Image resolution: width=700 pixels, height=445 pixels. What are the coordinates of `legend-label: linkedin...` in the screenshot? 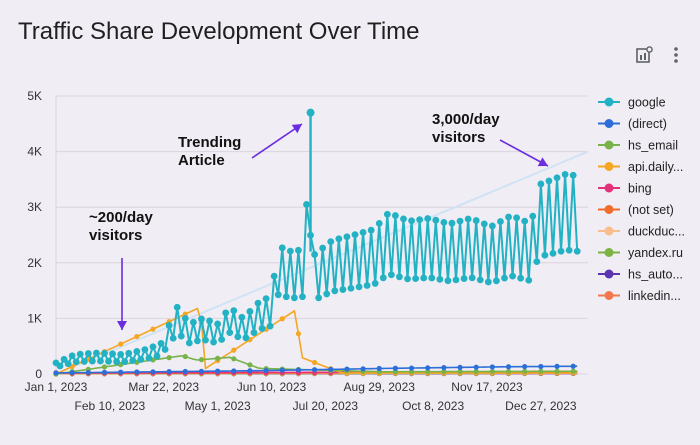 It's located at (654, 296).